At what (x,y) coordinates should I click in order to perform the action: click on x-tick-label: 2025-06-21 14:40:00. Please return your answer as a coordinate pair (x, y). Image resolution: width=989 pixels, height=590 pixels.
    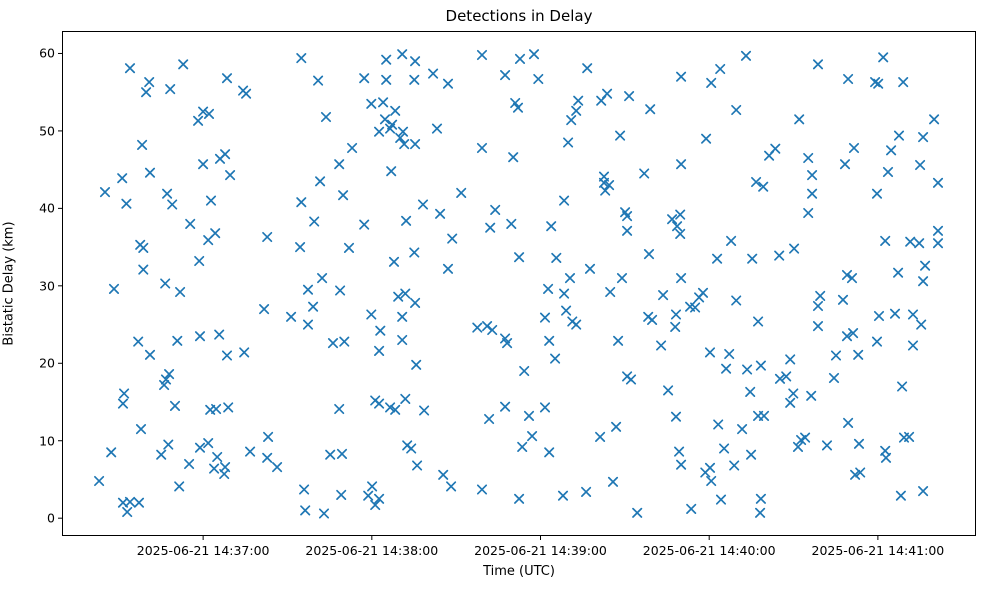
    Looking at the image, I should click on (709, 550).